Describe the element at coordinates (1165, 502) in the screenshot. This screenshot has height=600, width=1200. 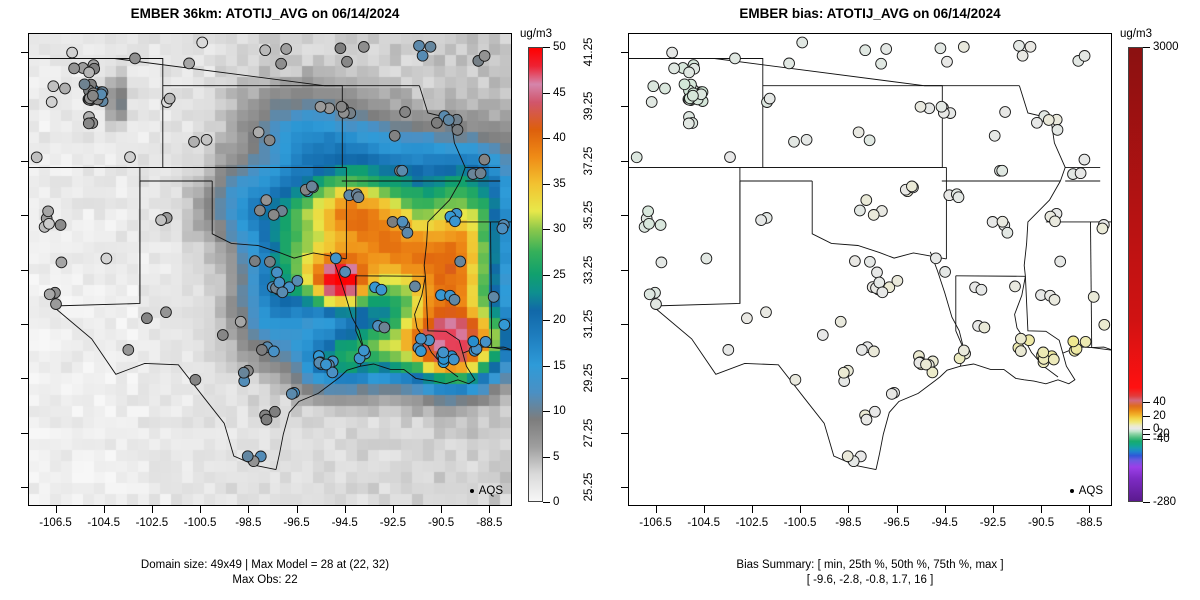
I see `colorbar-tick-label: -280` at that location.